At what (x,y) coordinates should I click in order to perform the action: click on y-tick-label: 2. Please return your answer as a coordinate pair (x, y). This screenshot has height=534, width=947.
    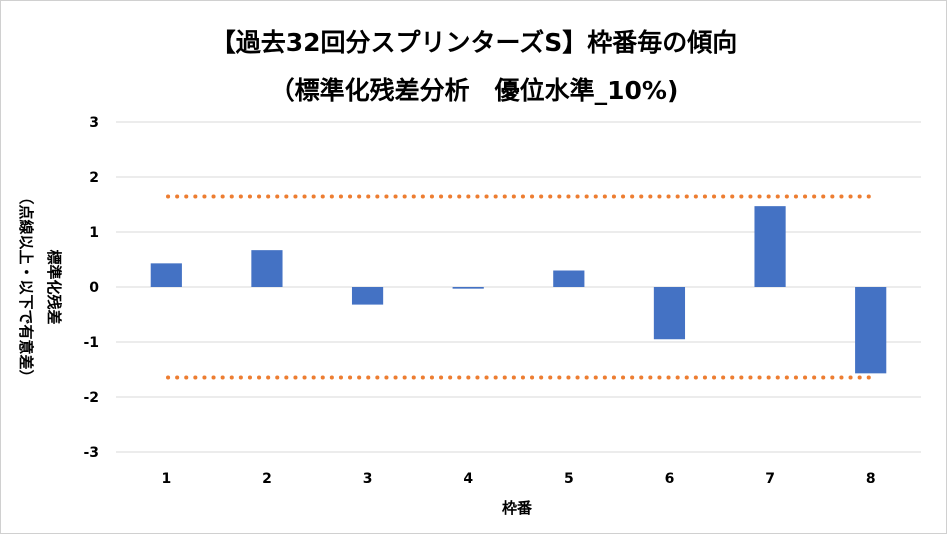
    Looking at the image, I should click on (94, 178).